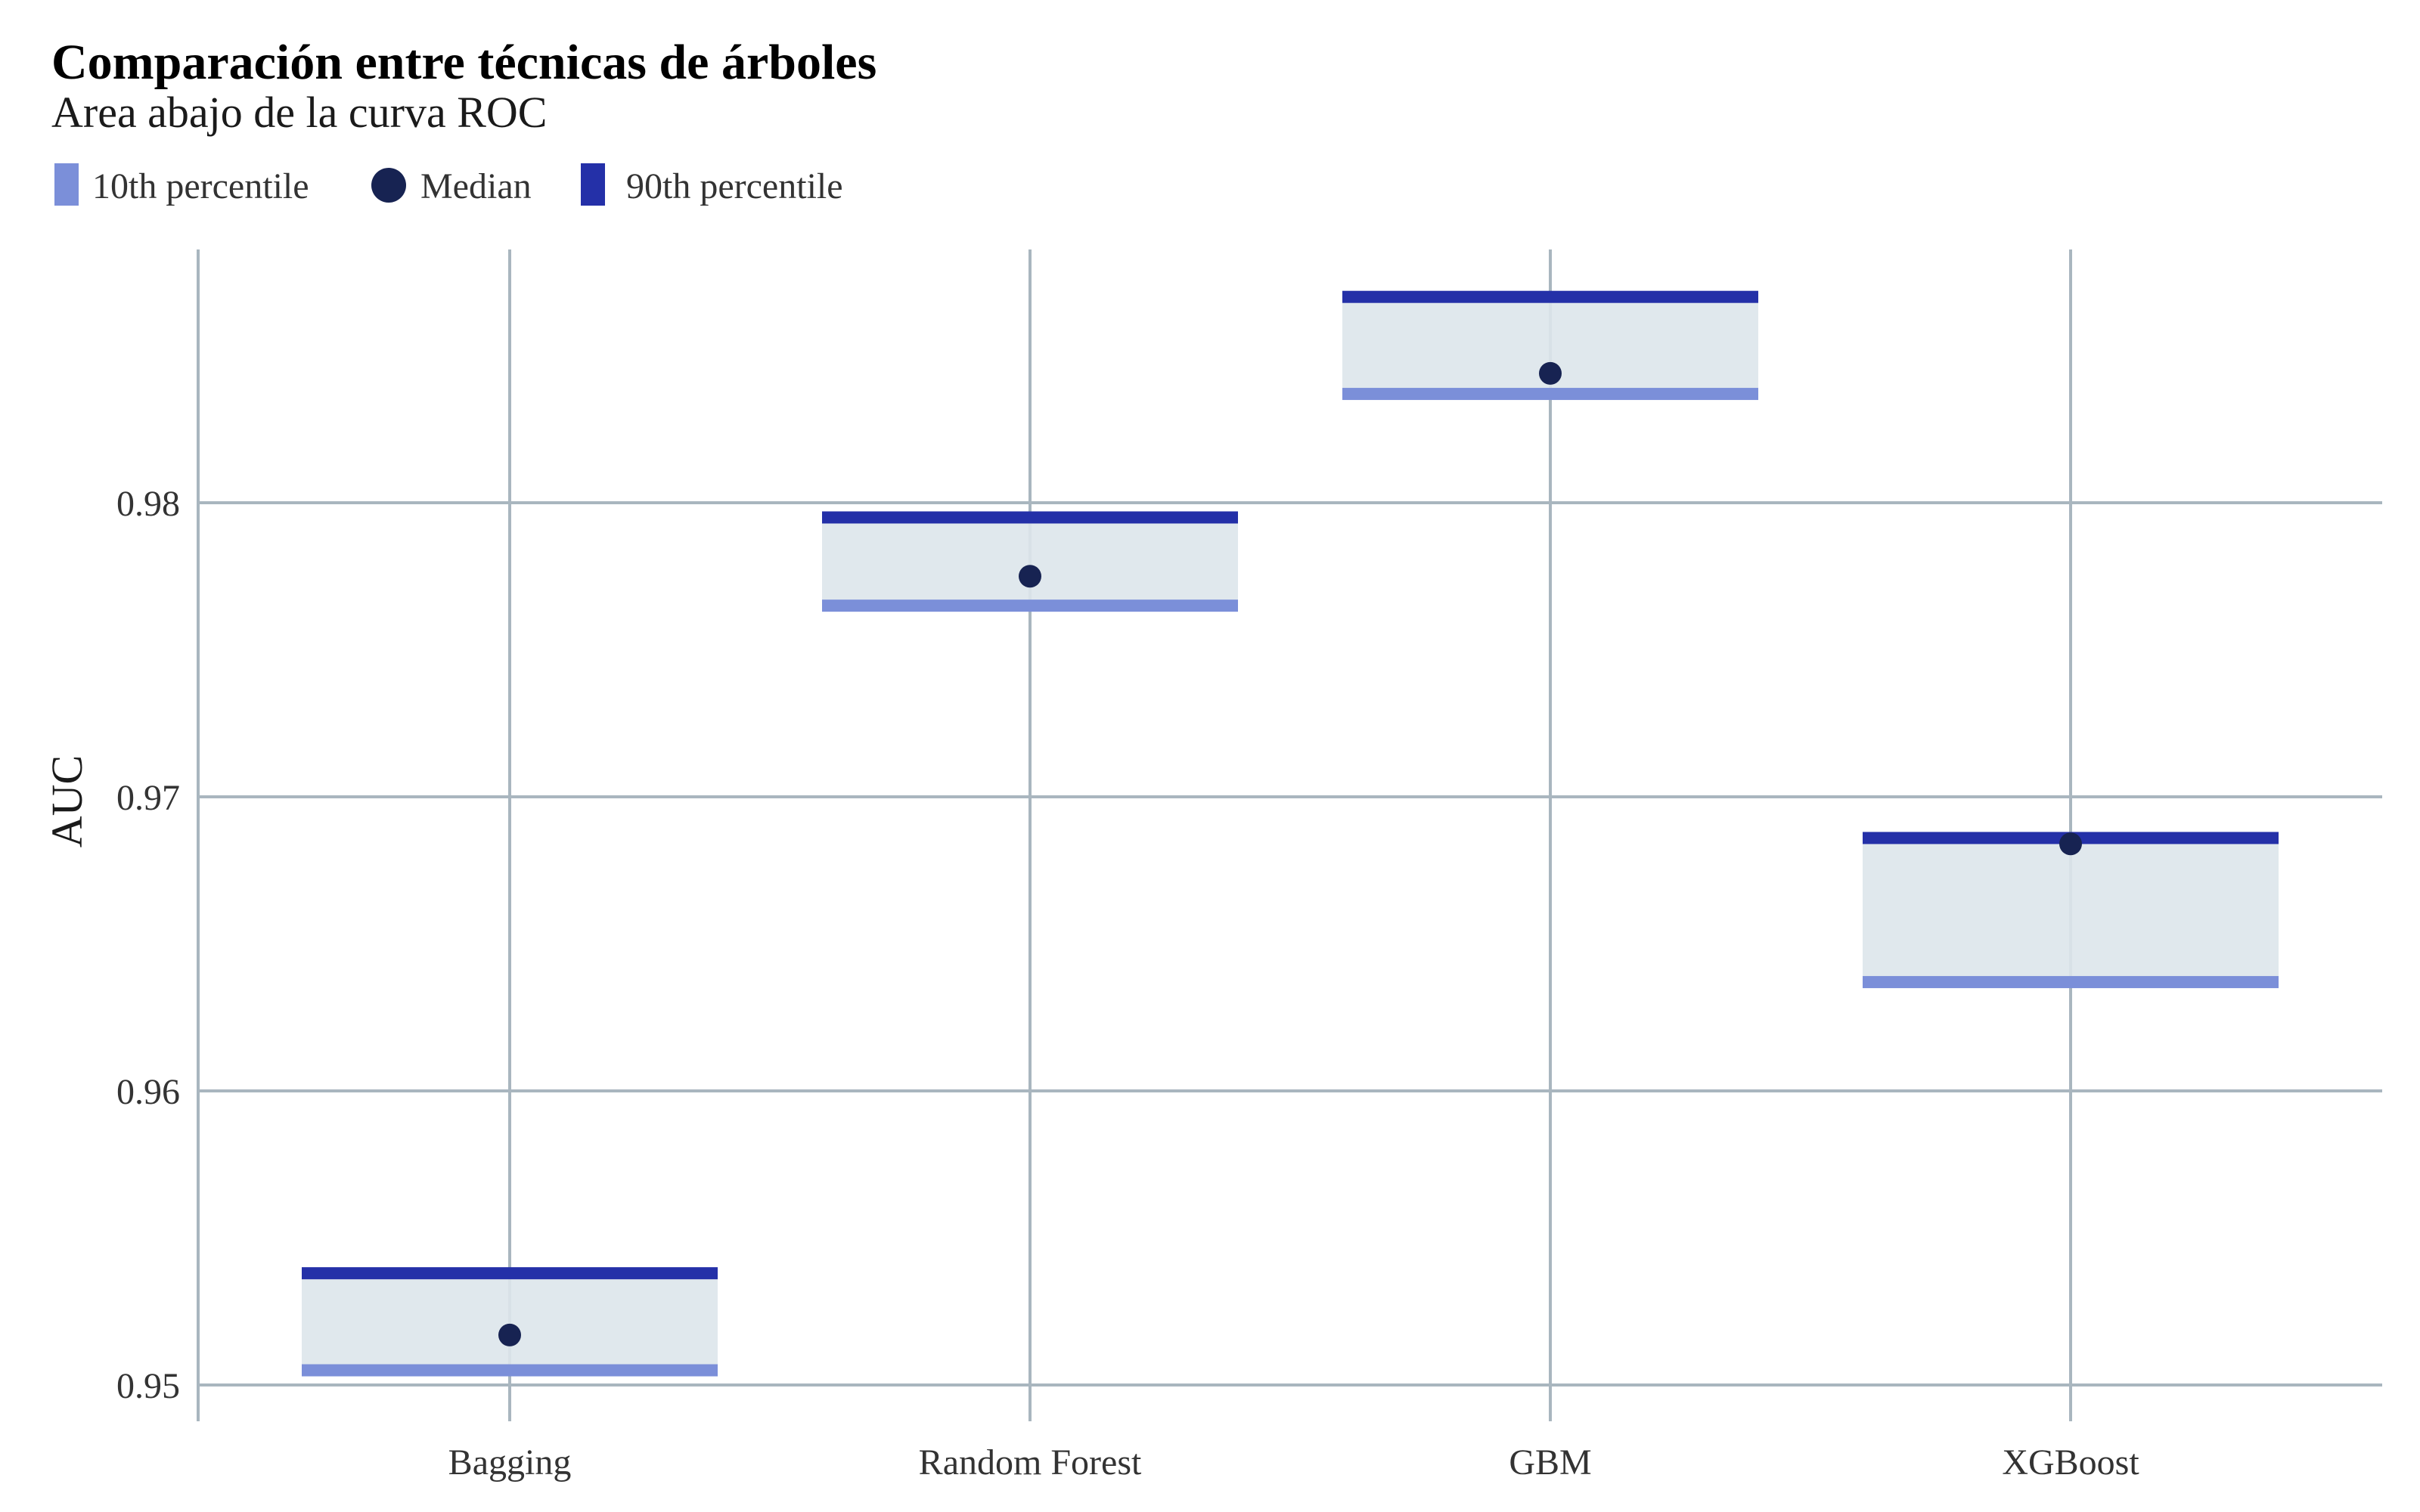 This screenshot has height=1512, width=2420. I want to click on legend-label-median: Median, so click(476, 186).